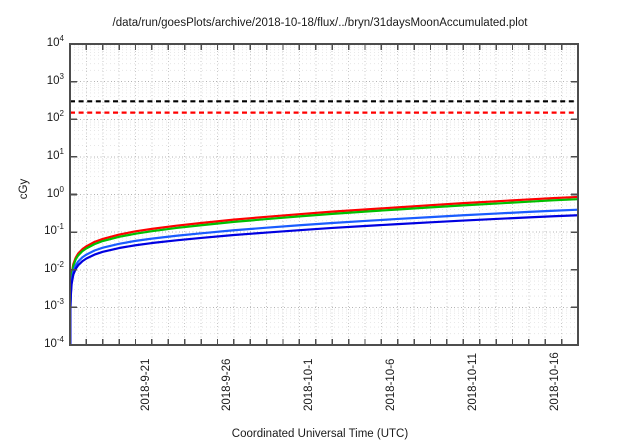 This screenshot has width=640, height=448. What do you see at coordinates (44, 80) in the screenshot?
I see `y-tick-label: 103` at bounding box center [44, 80].